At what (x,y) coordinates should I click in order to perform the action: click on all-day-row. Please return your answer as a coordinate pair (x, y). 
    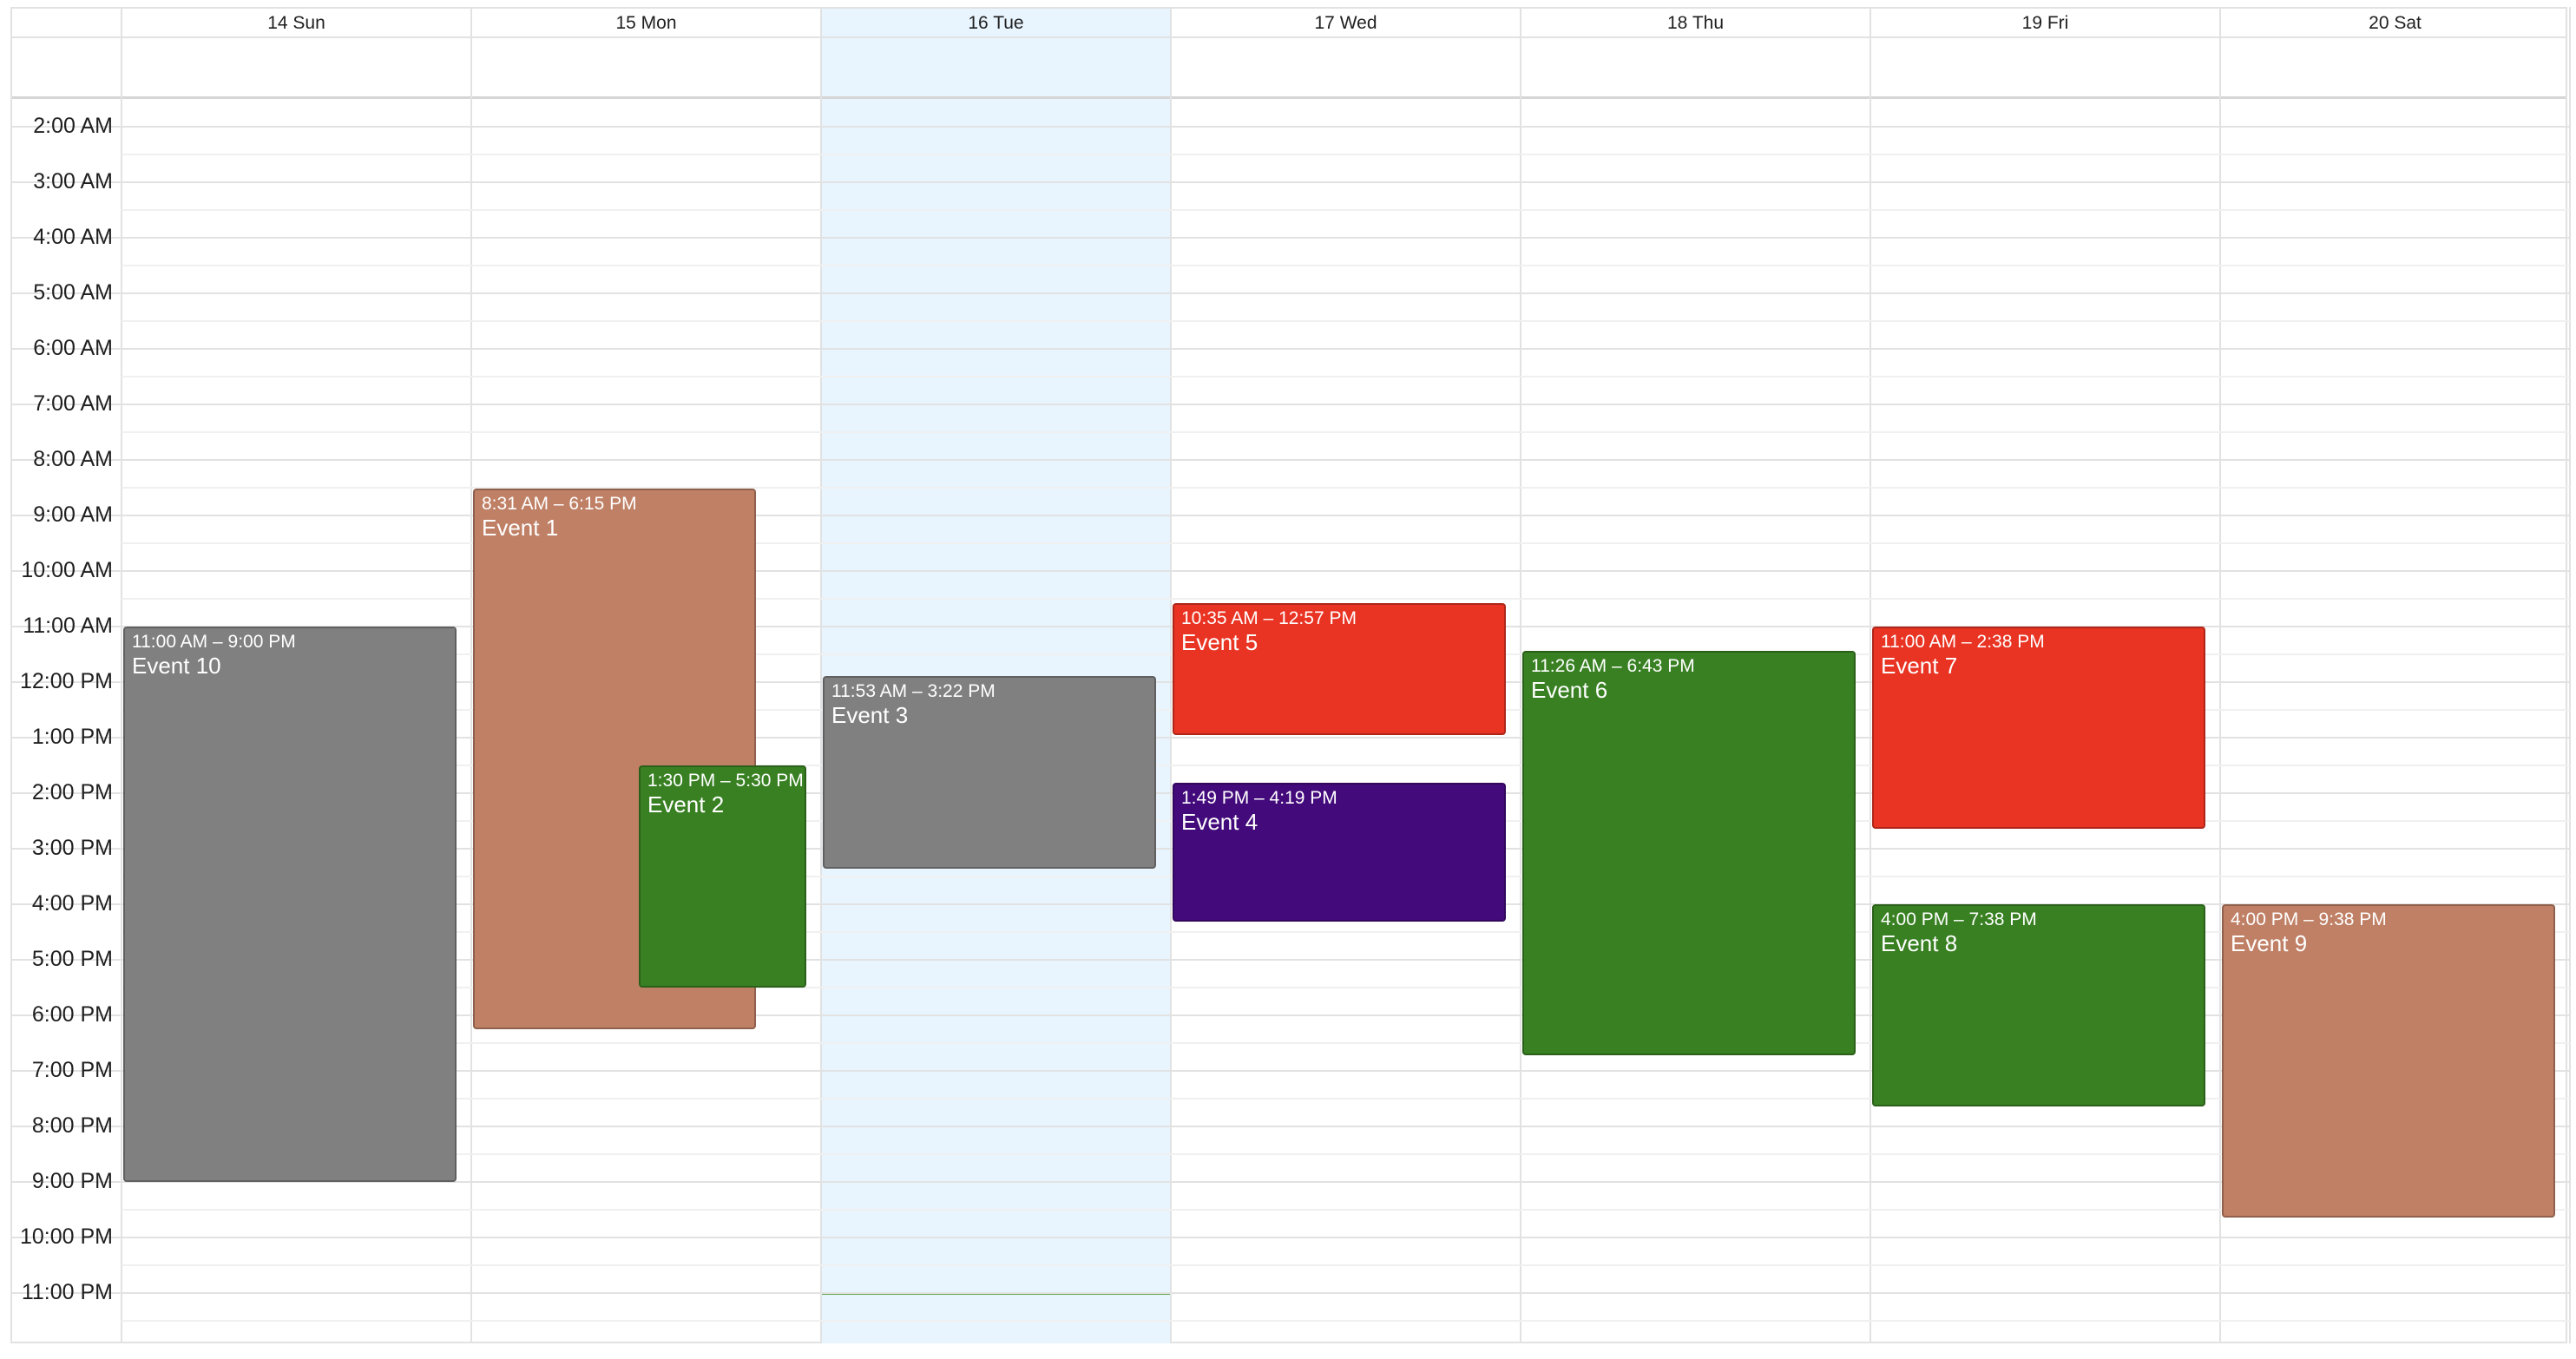
    Looking at the image, I should click on (1289, 68).